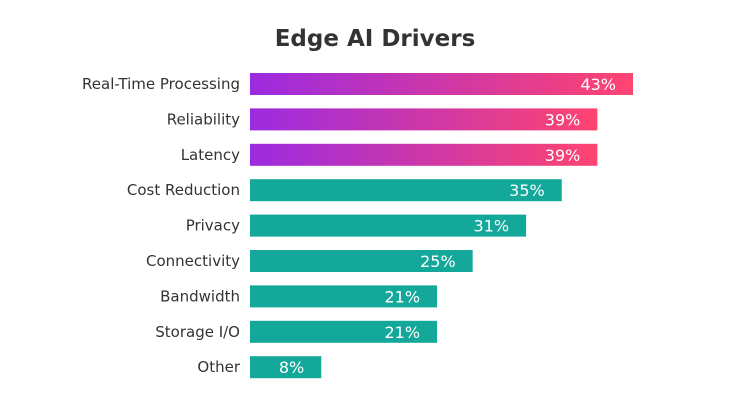 The width and height of the screenshot is (750, 400). Describe the element at coordinates (375, 39) in the screenshot. I see `chart-title: Edge AI Drivers` at that location.